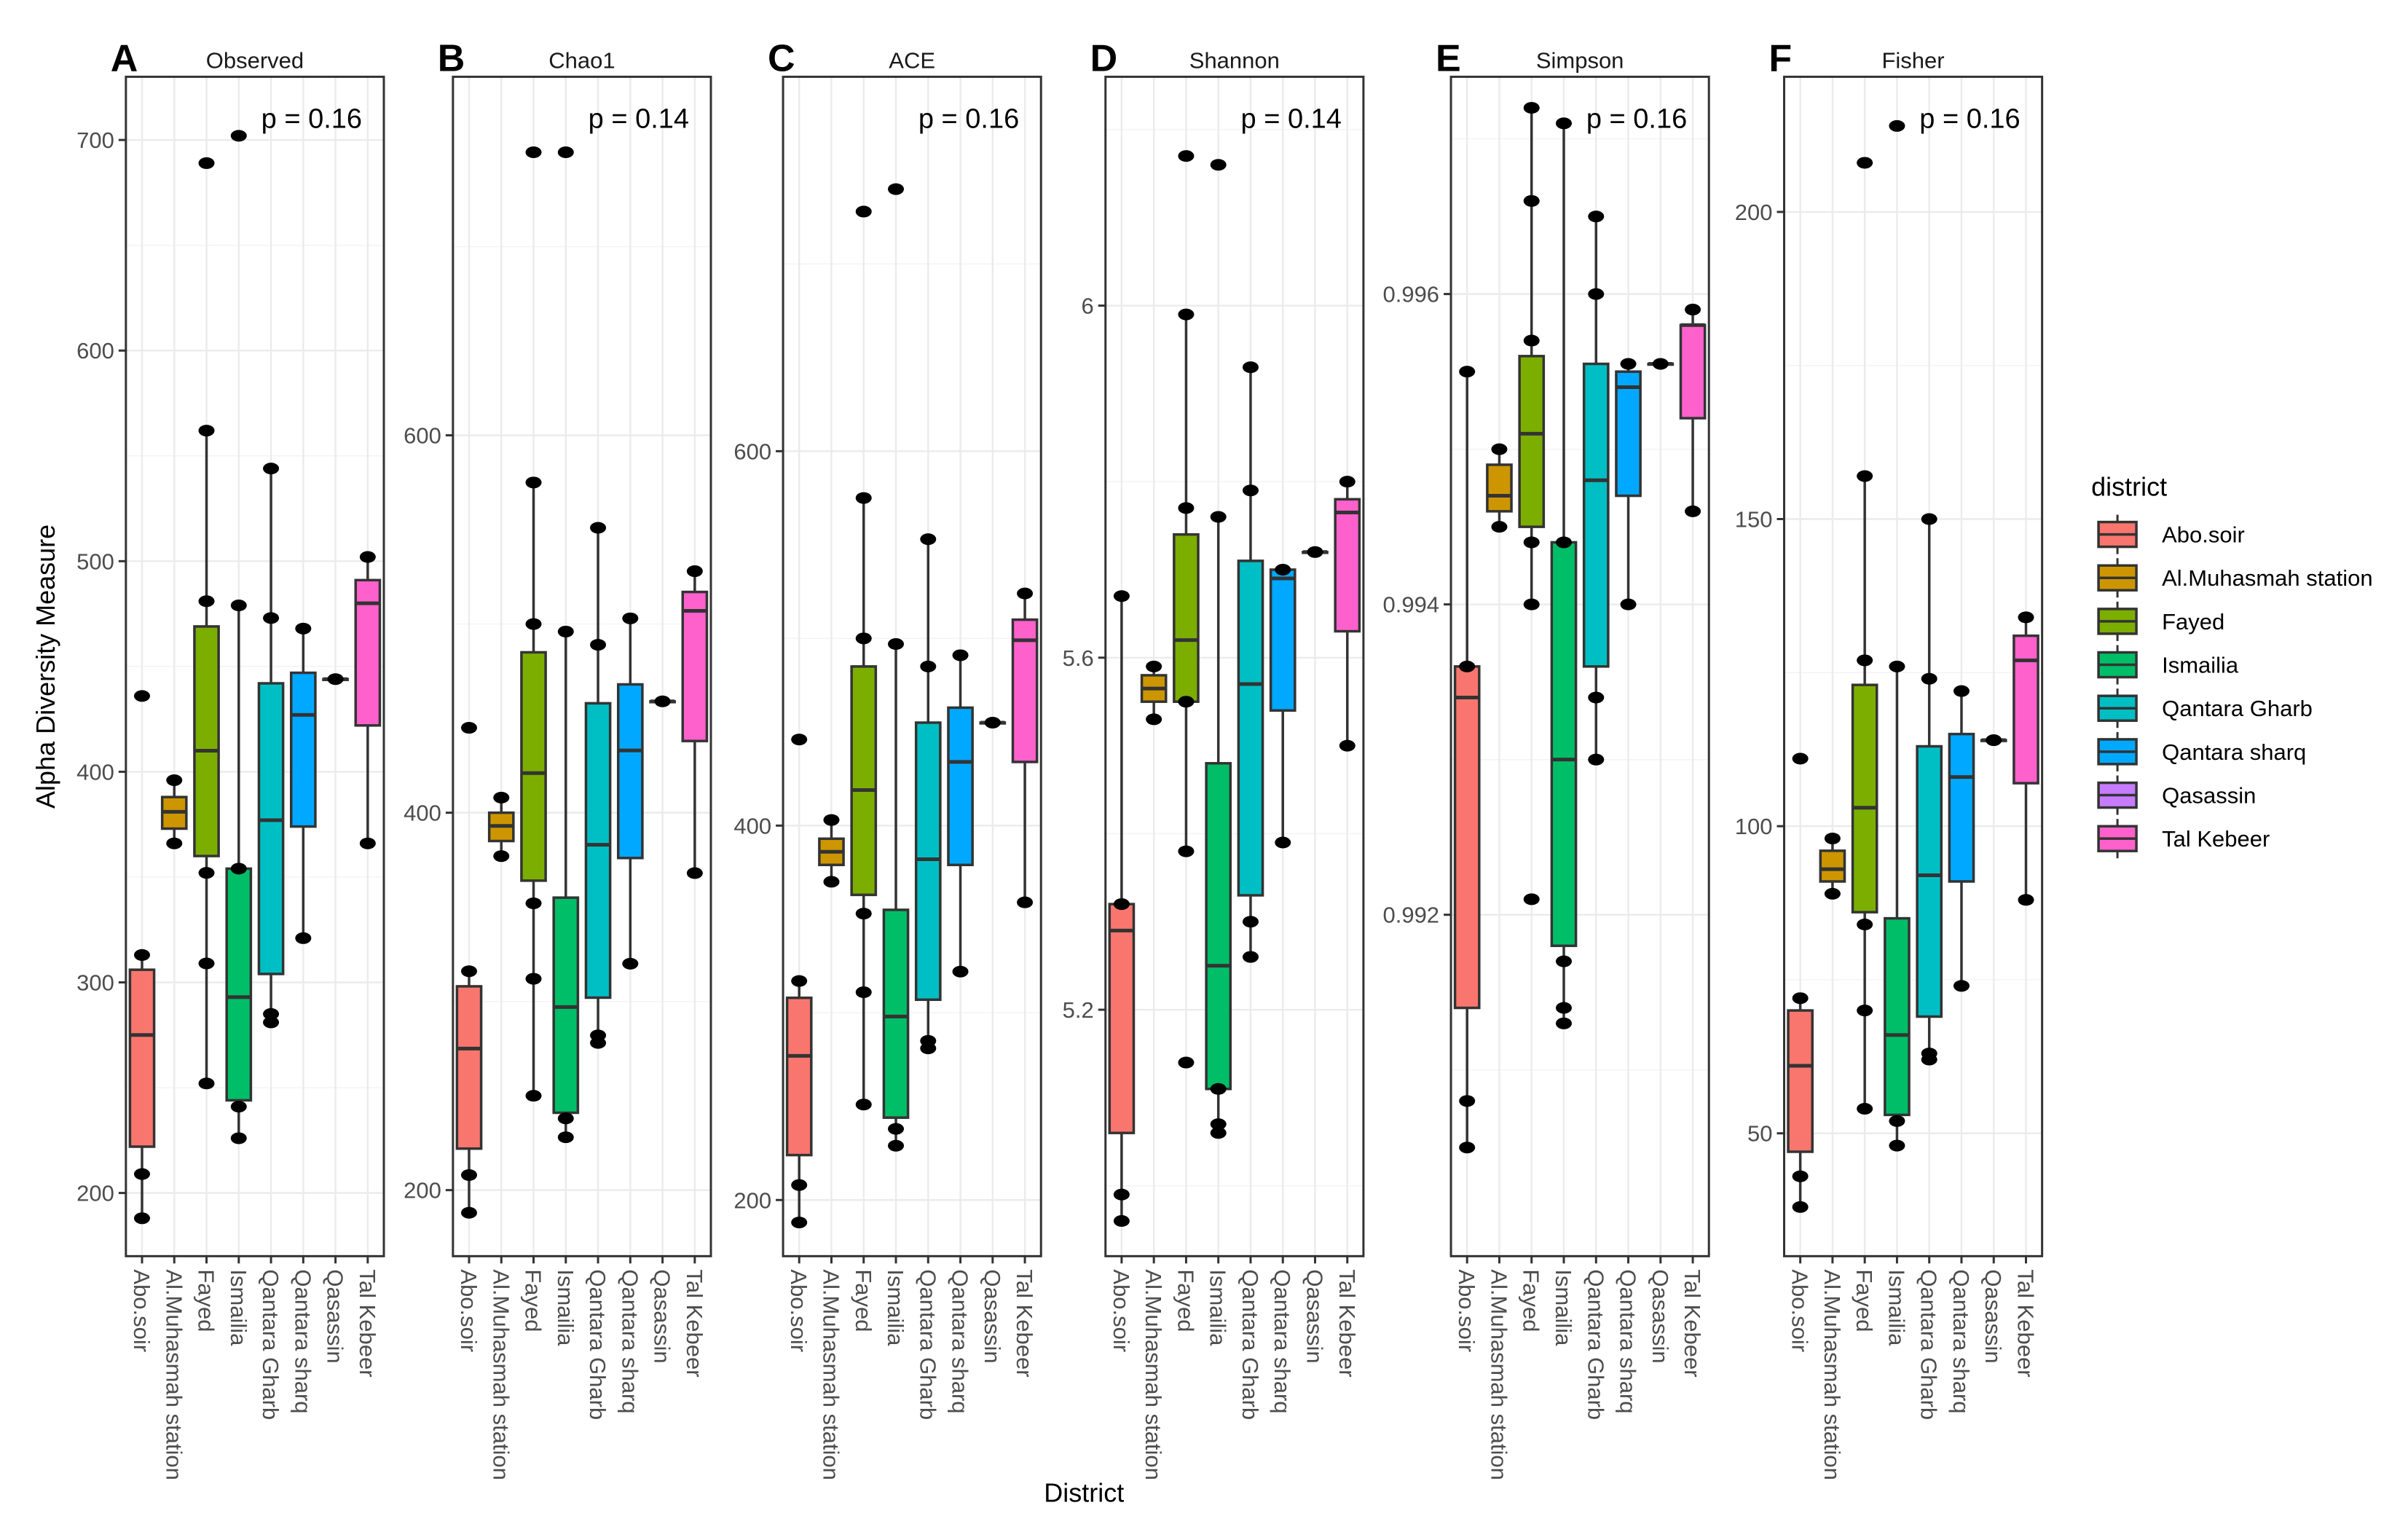 Image resolution: width=2408 pixels, height=1524 pixels. I want to click on legend-item: Tal Kebeer, so click(2183, 839).